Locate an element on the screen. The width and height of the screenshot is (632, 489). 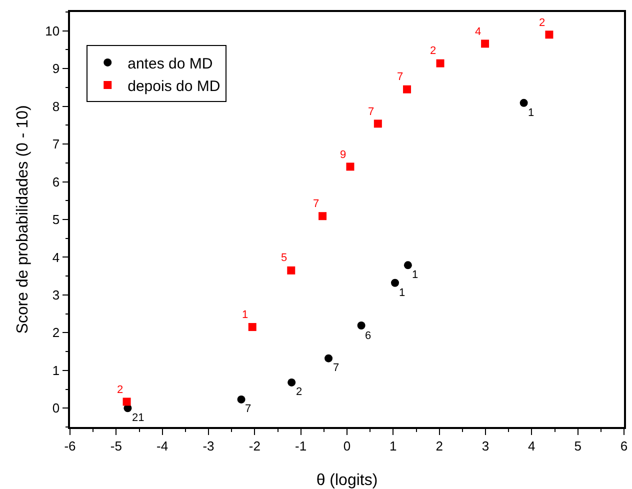
x-tick-label: -6 is located at coordinates (70, 446).